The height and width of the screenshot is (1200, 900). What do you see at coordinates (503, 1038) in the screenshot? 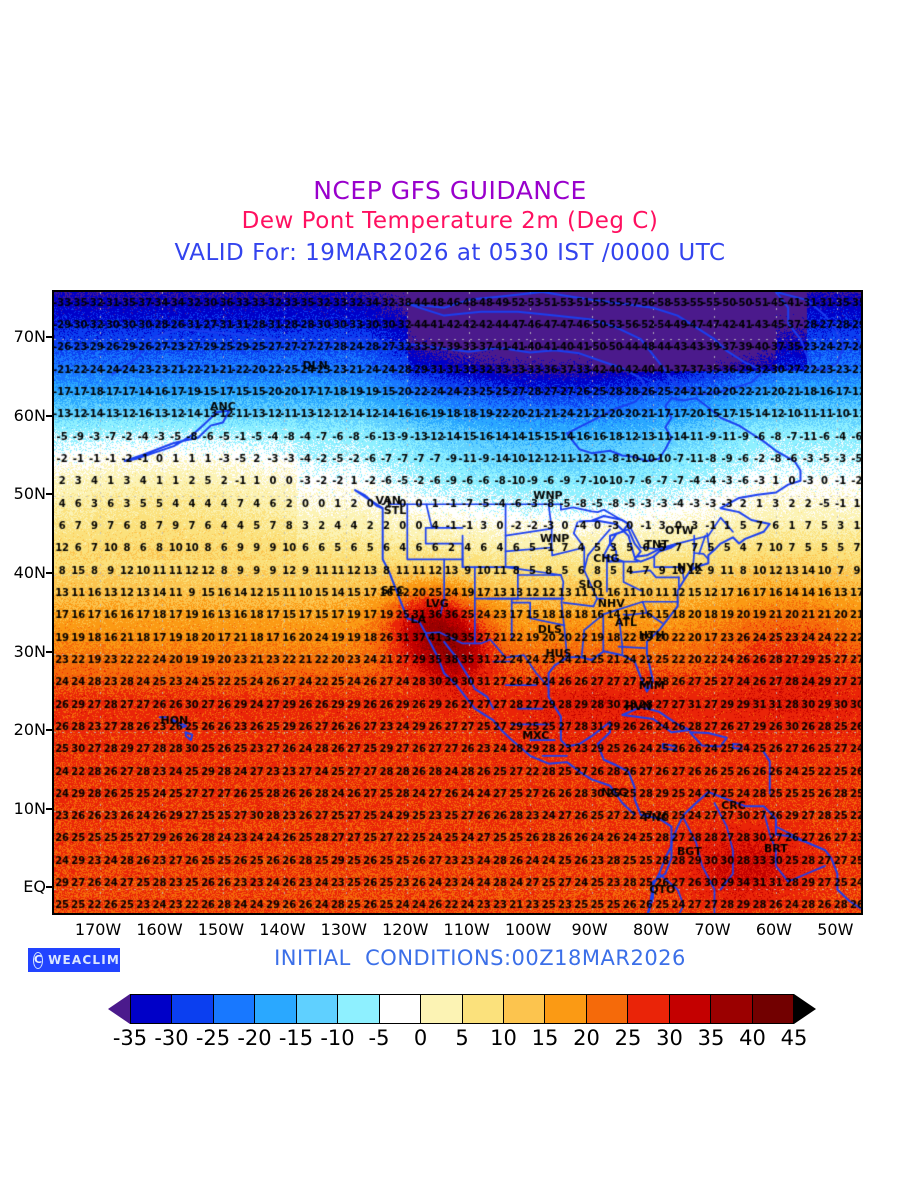
I see `colorbar-tick-10: 10` at bounding box center [503, 1038].